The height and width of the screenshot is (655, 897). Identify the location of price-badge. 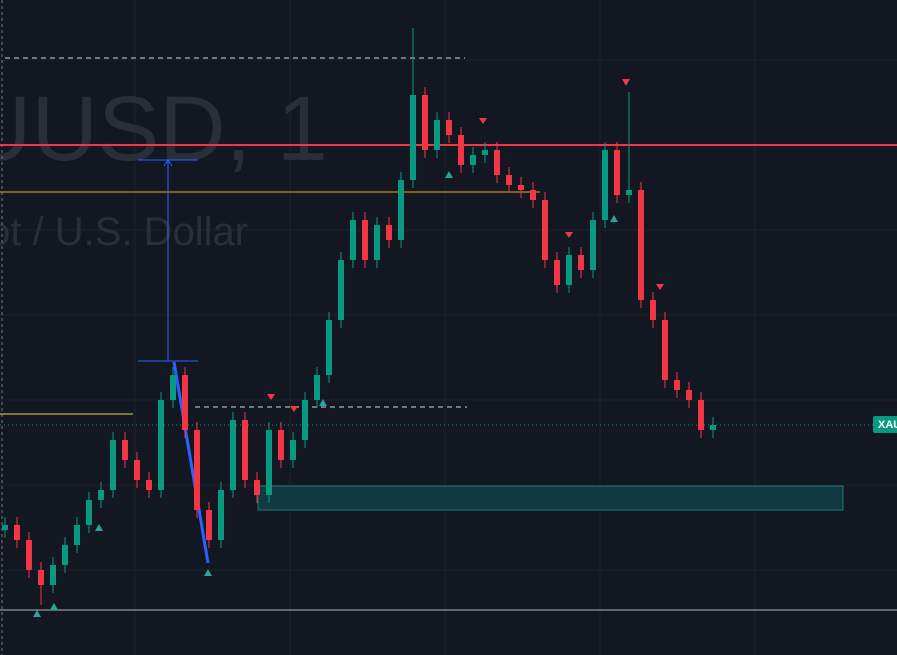
(885, 424).